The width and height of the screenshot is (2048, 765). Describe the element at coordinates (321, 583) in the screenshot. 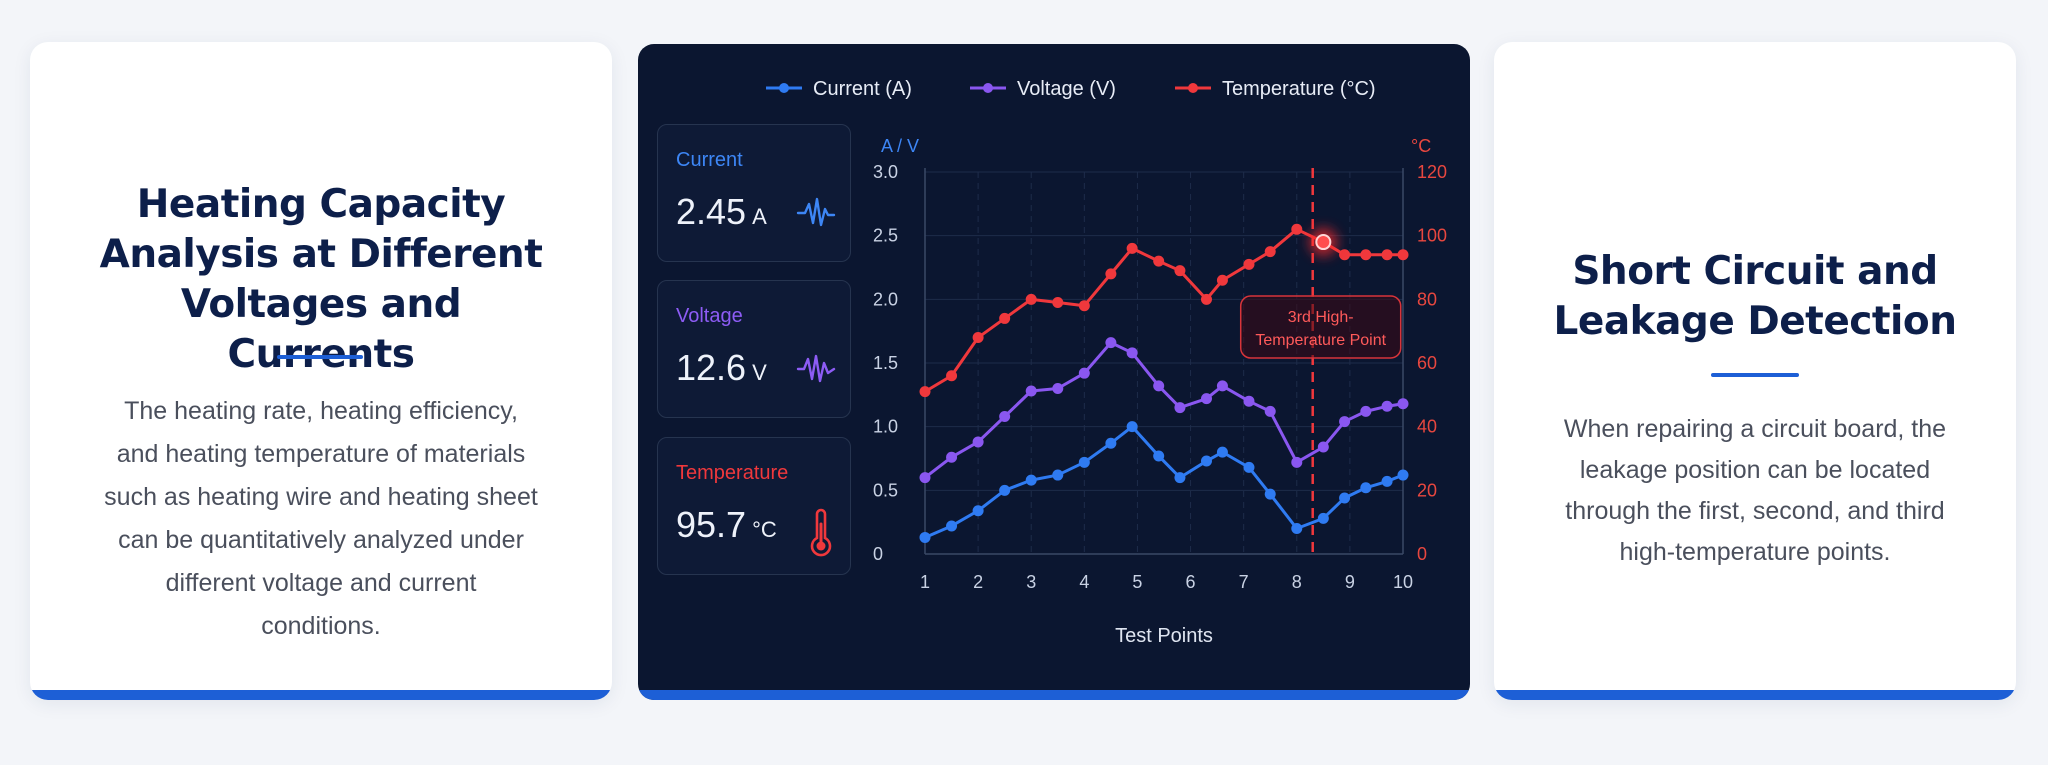

I see `description-line: different voltage and current` at that location.